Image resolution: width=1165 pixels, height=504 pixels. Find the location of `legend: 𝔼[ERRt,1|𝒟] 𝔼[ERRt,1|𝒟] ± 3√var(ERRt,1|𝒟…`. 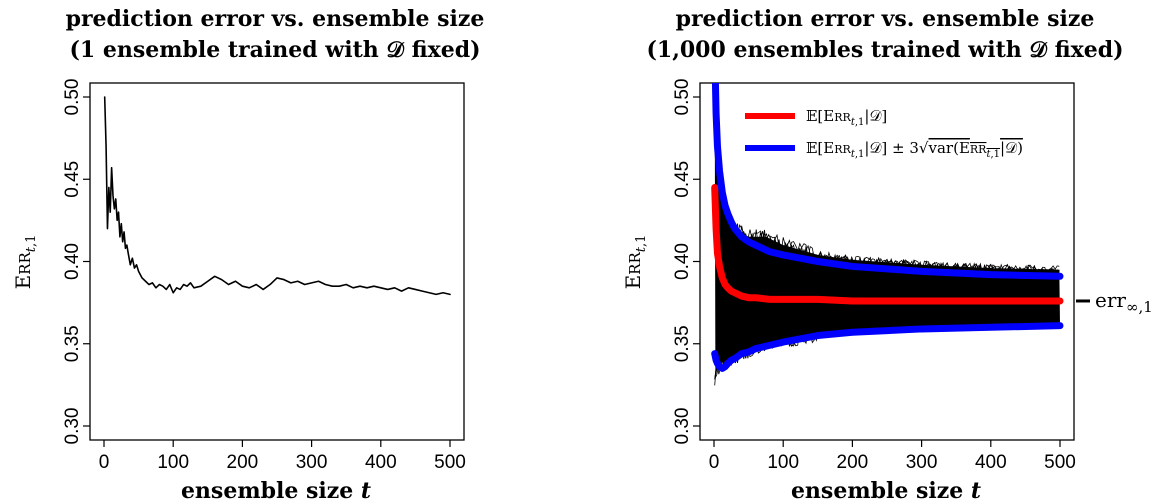

legend: 𝔼[ERRt,1|𝒟] 𝔼[ERRt,1|𝒟] ± 3√var(ERRt,1|𝒟… is located at coordinates (884, 133).